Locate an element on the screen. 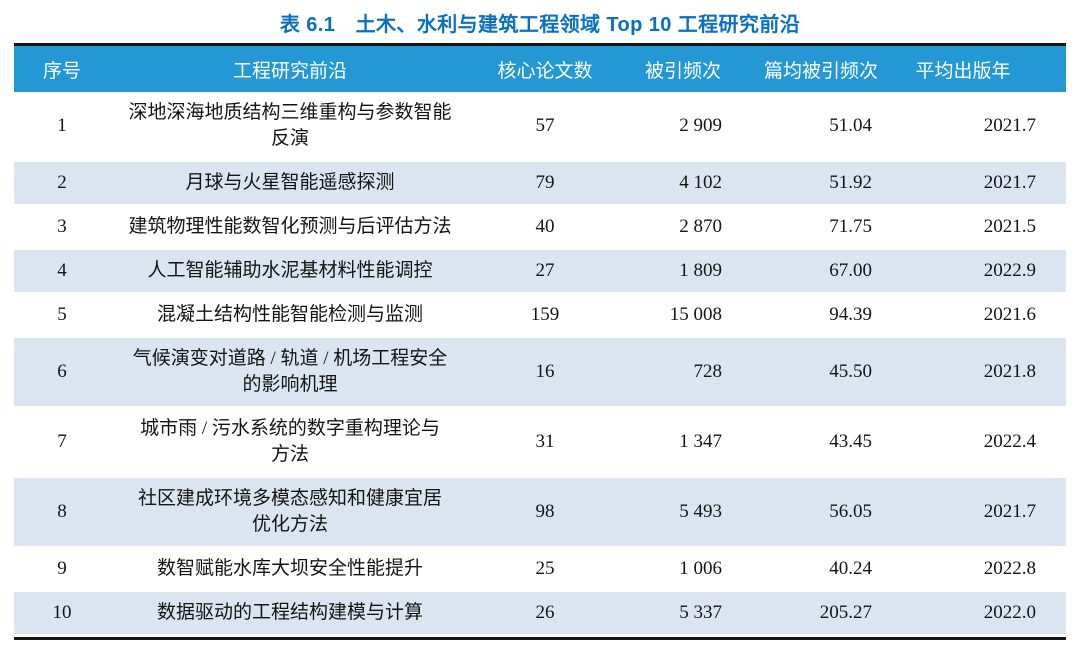 Image resolution: width=1080 pixels, height=650 pixels. cell-no: 9 is located at coordinates (62, 568).